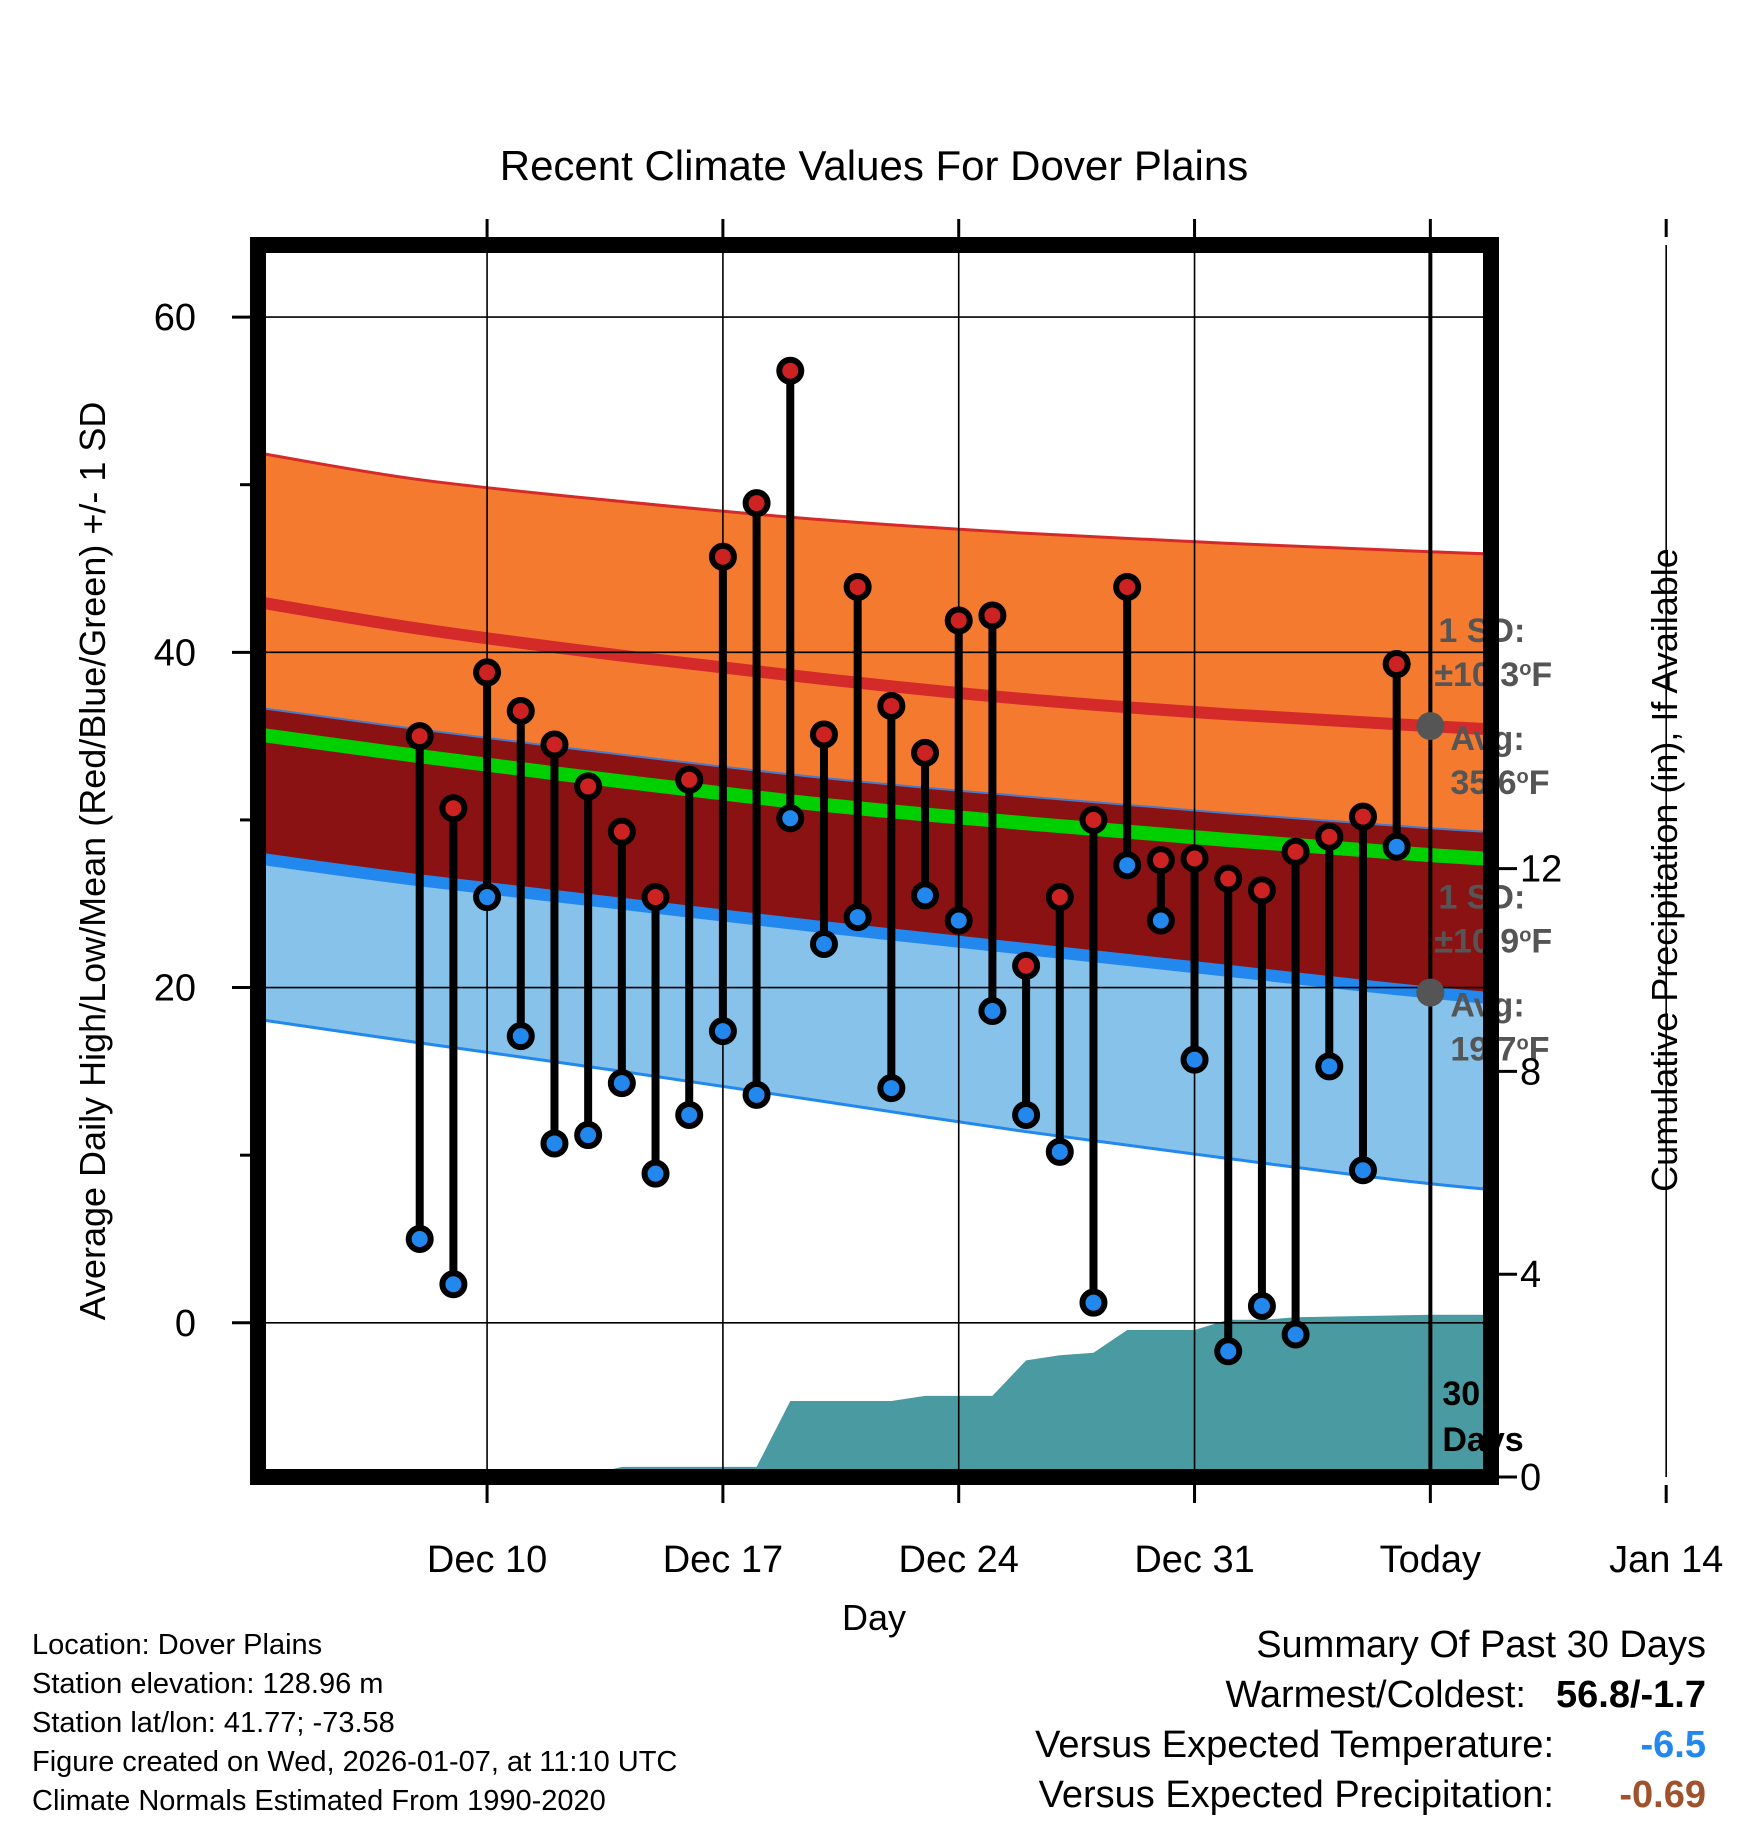 Image resolution: width=1748 pixels, height=1828 pixels. Describe the element at coordinates (1481, 1645) in the screenshot. I see `summary-title: Summary Of Past 30 Days` at that location.